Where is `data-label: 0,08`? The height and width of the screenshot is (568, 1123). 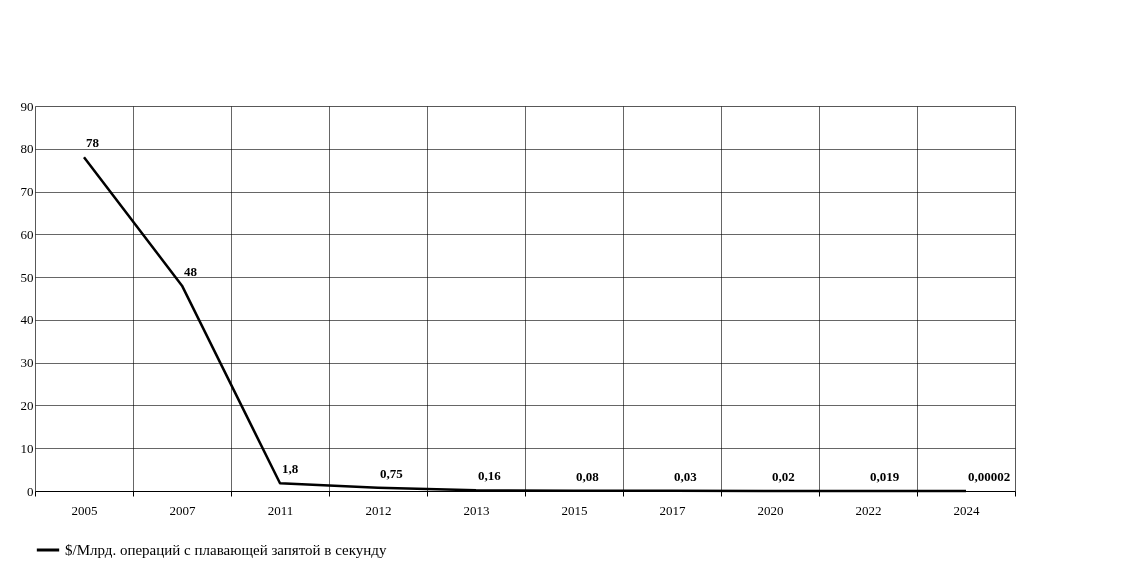 data-label: 0,08 is located at coordinates (588, 476).